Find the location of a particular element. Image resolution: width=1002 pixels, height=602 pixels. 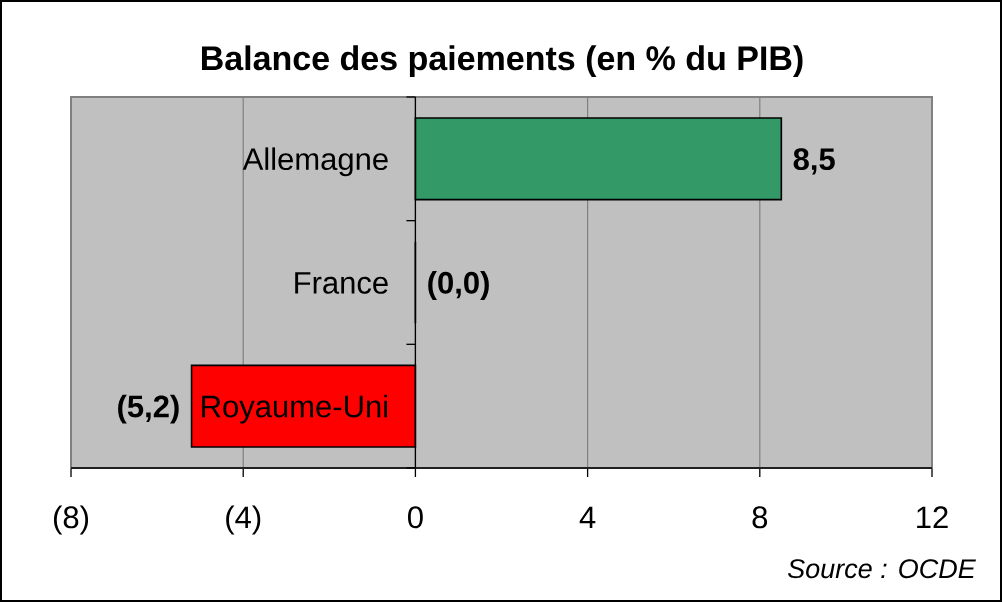

x-tick-label: 4 is located at coordinates (587, 517).